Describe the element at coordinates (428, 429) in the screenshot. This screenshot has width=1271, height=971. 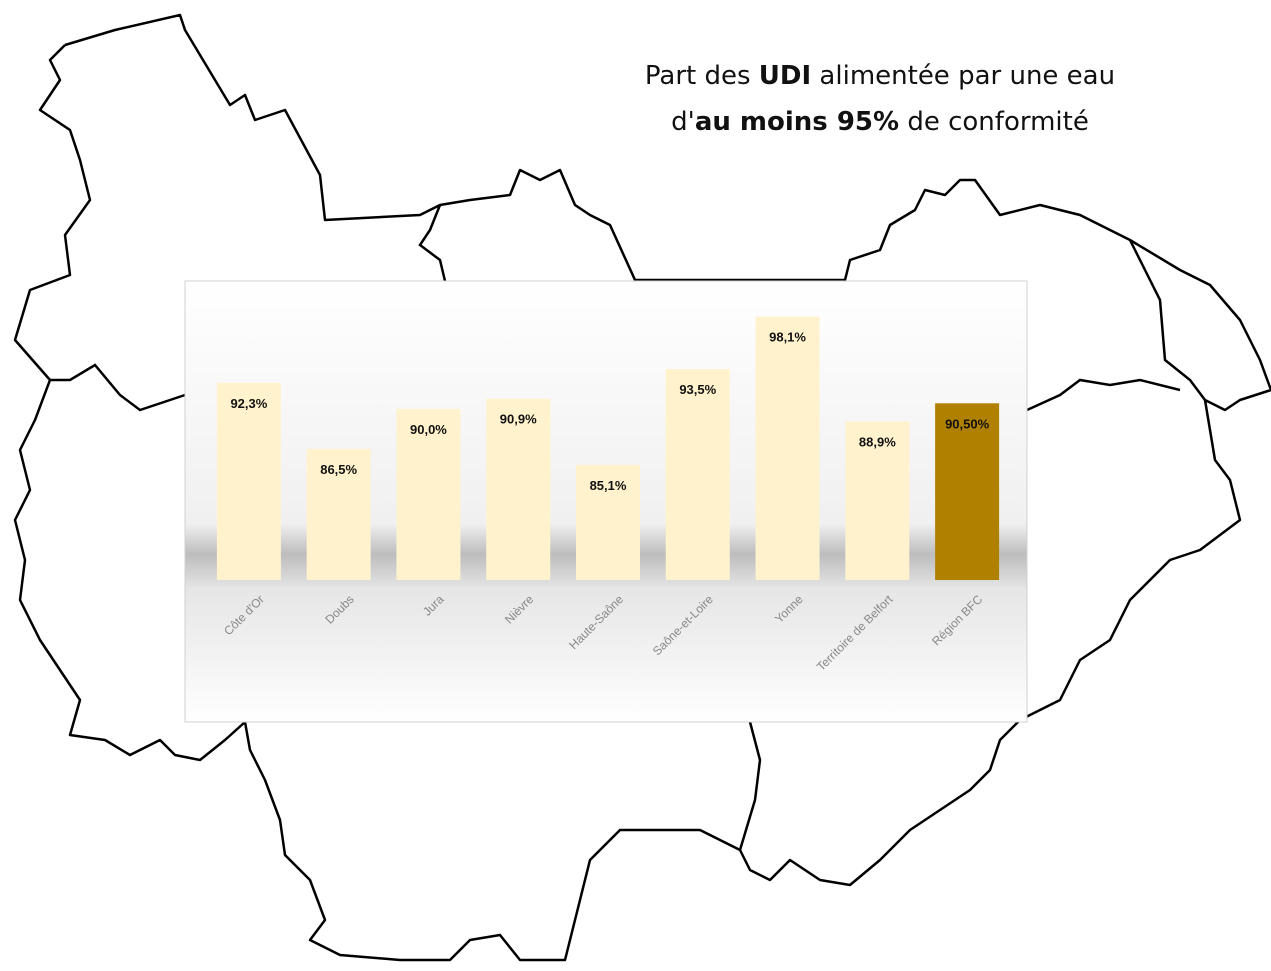
I see `value-label: 90,0%` at that location.